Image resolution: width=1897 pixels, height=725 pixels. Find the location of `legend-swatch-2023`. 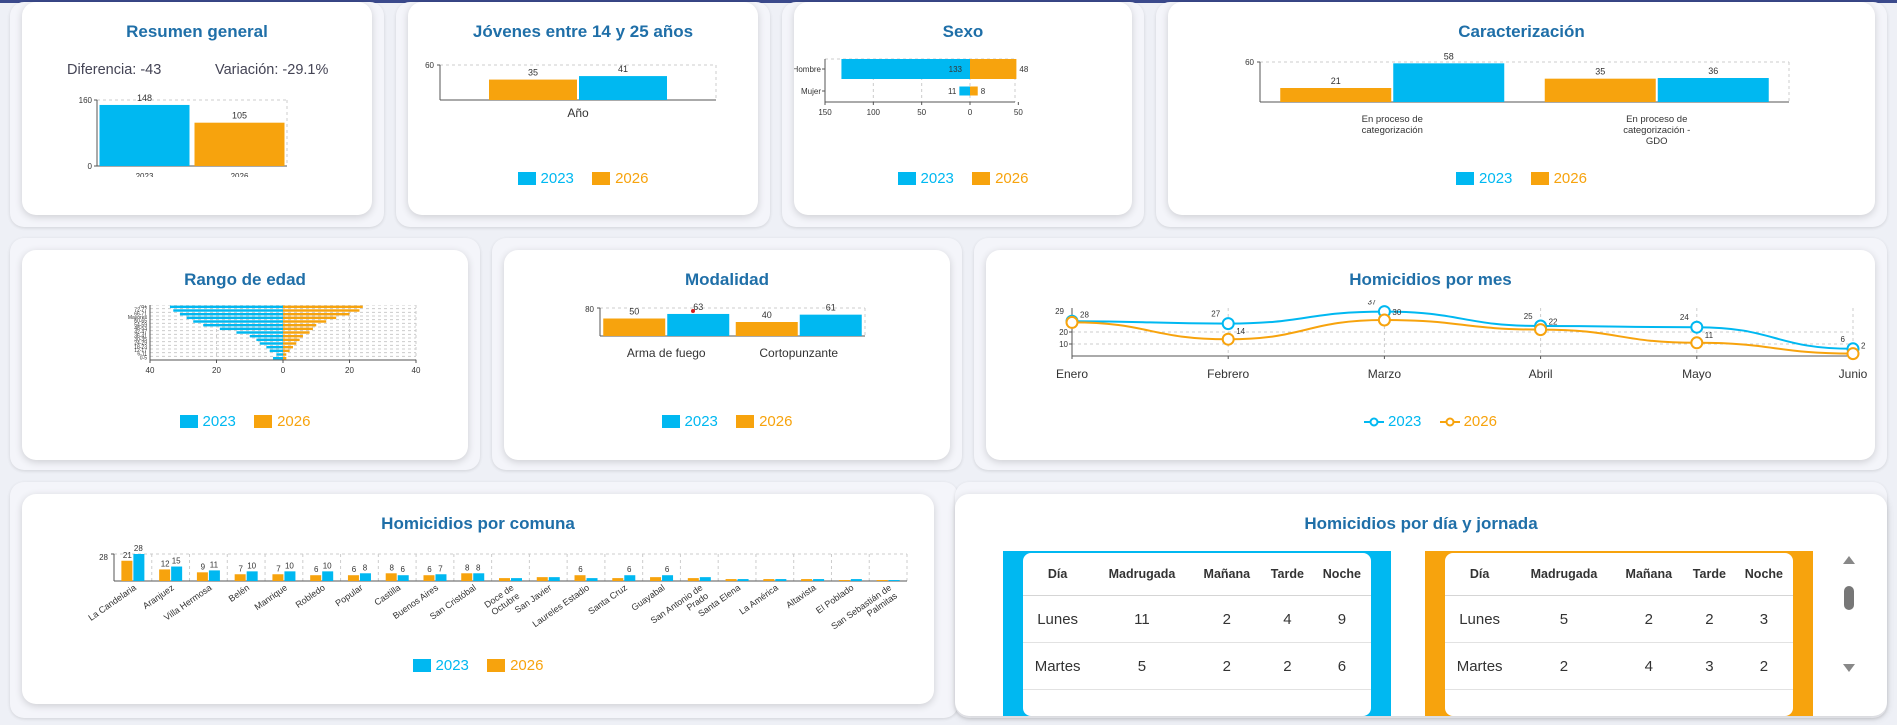

legend-swatch-2023 is located at coordinates (188, 421).